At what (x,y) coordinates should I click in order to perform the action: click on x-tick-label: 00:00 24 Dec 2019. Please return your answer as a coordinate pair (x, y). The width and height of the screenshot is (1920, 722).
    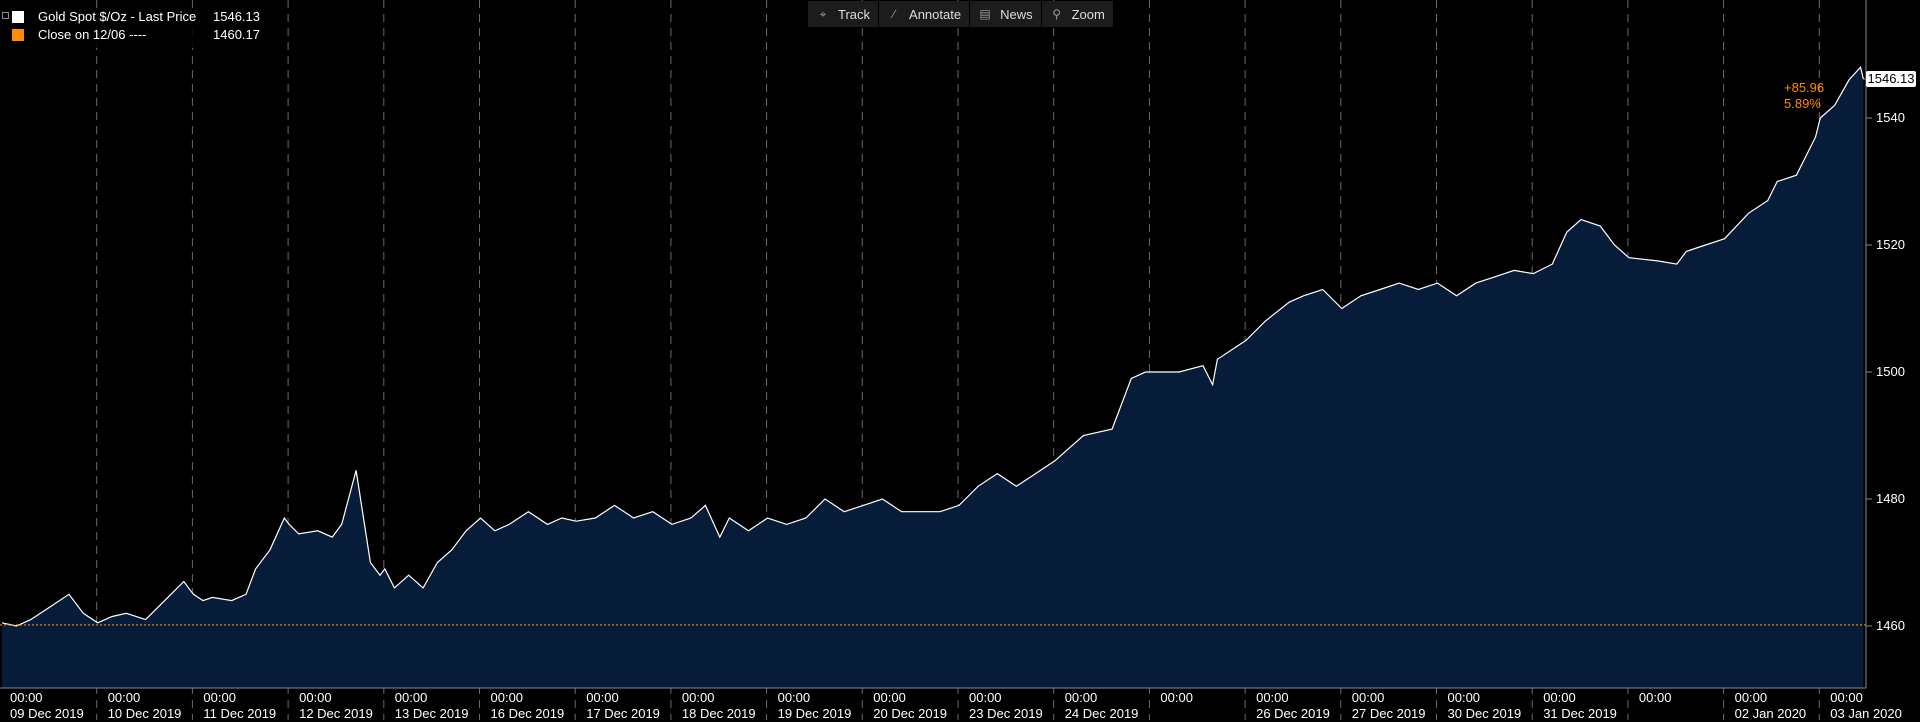
    Looking at the image, I should click on (1102, 706).